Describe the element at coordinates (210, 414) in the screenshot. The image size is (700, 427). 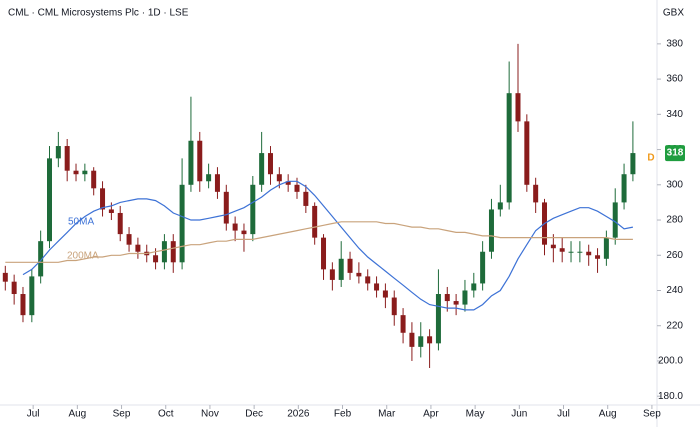
I see `x-tick-label: Nov` at that location.